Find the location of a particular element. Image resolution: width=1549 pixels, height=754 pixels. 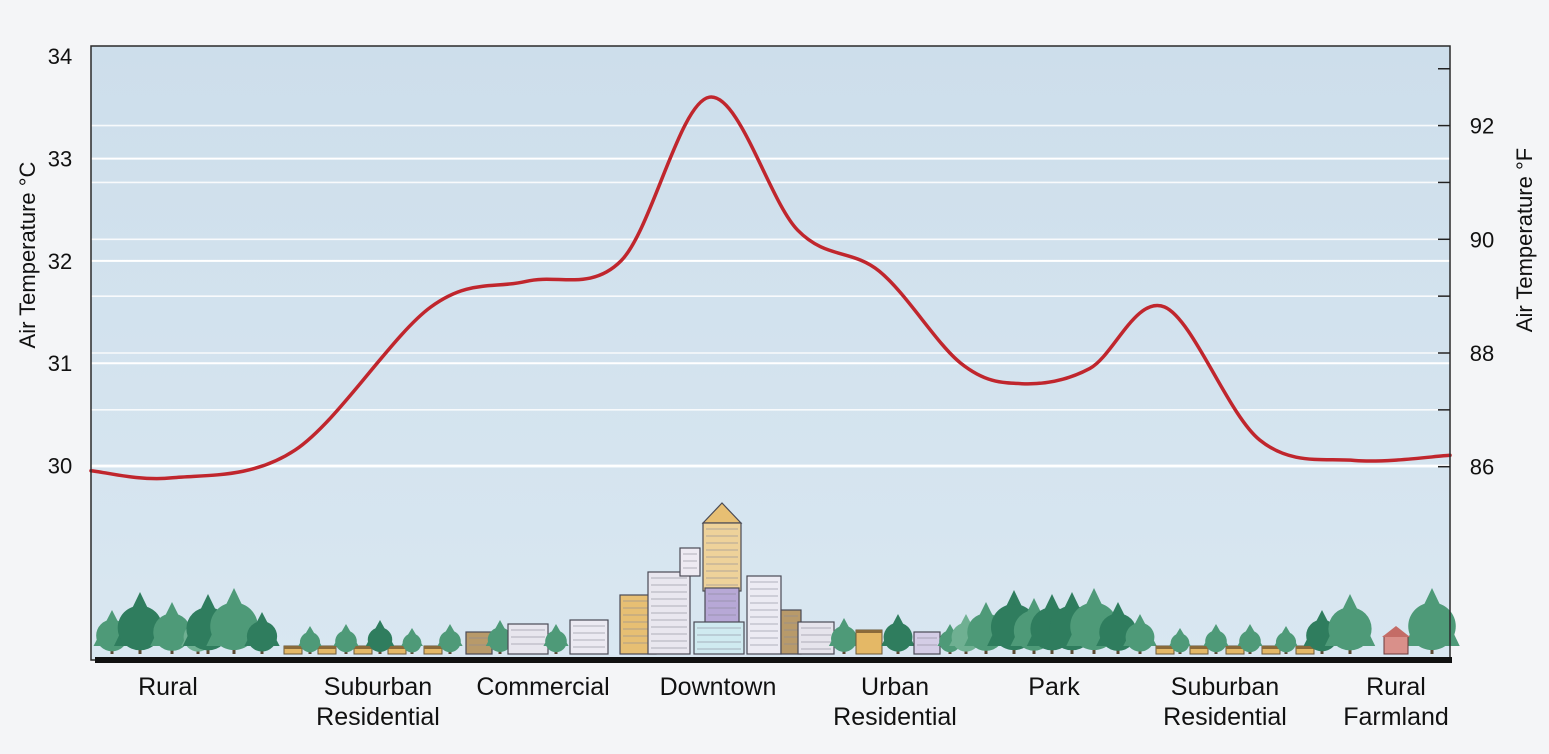

right-tick-label: 88 is located at coordinates (1482, 353).